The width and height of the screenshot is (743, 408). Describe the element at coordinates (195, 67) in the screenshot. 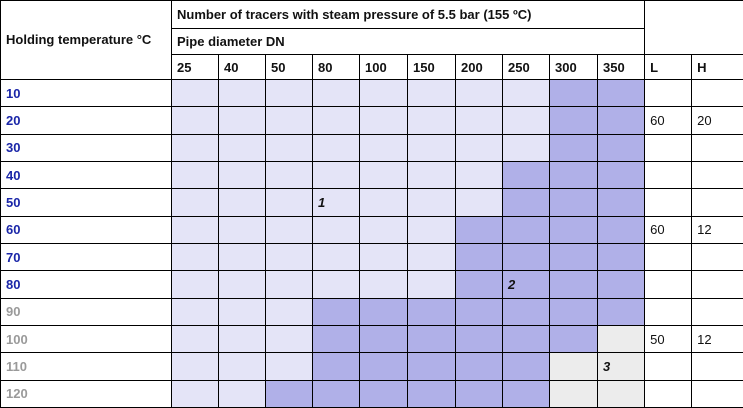

I see `diameter-header: 25` at that location.